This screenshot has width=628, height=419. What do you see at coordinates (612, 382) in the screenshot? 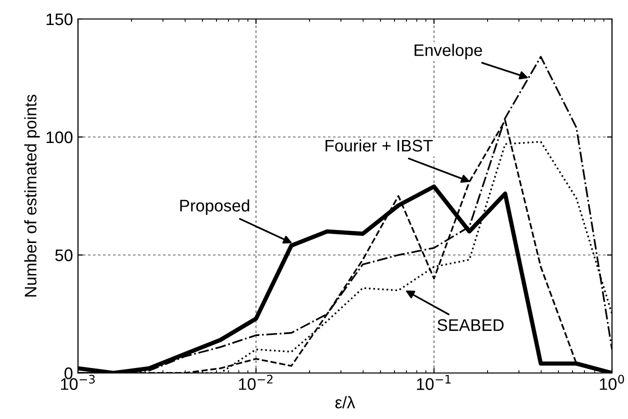
I see `x-tick-label: 10$^{0}$` at bounding box center [612, 382].